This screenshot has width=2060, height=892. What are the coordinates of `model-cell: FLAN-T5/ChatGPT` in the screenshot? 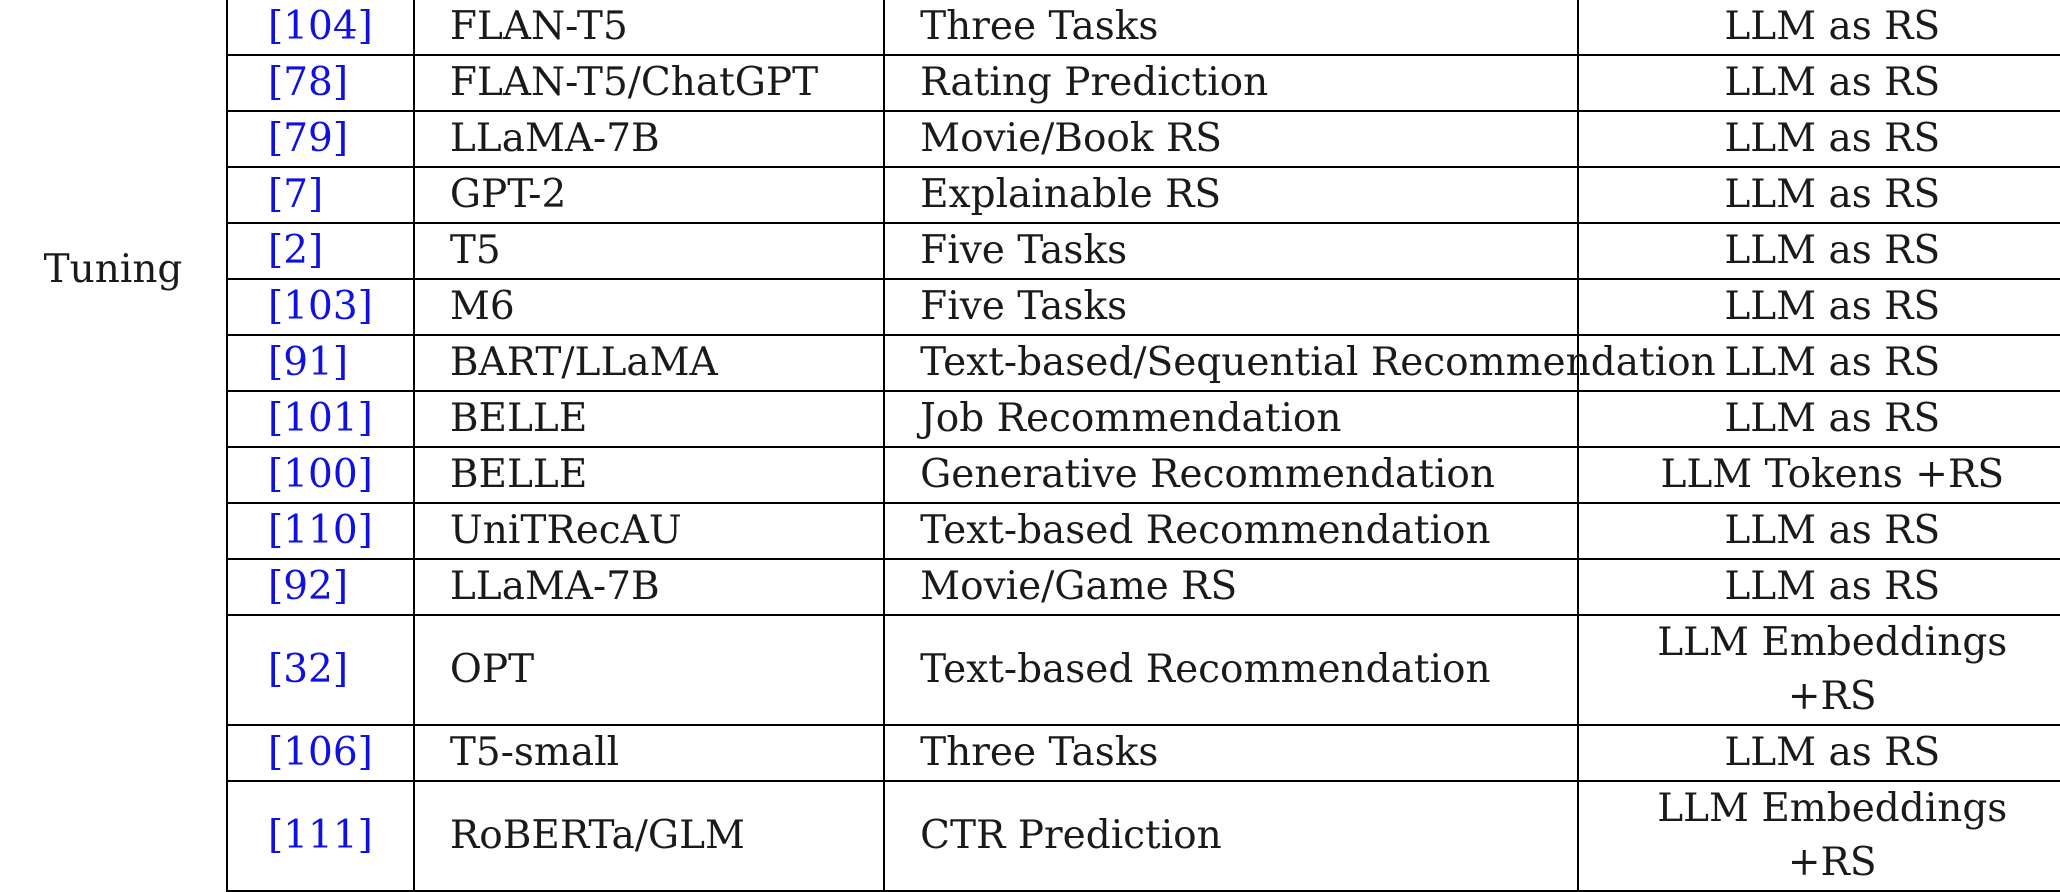 It's located at (649, 83).